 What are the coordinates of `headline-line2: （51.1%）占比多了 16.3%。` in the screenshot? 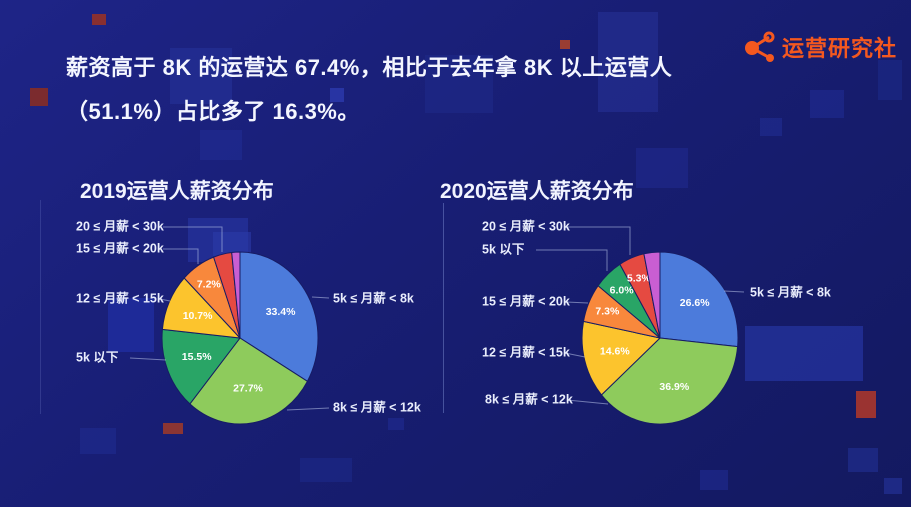 It's located at (213, 111).